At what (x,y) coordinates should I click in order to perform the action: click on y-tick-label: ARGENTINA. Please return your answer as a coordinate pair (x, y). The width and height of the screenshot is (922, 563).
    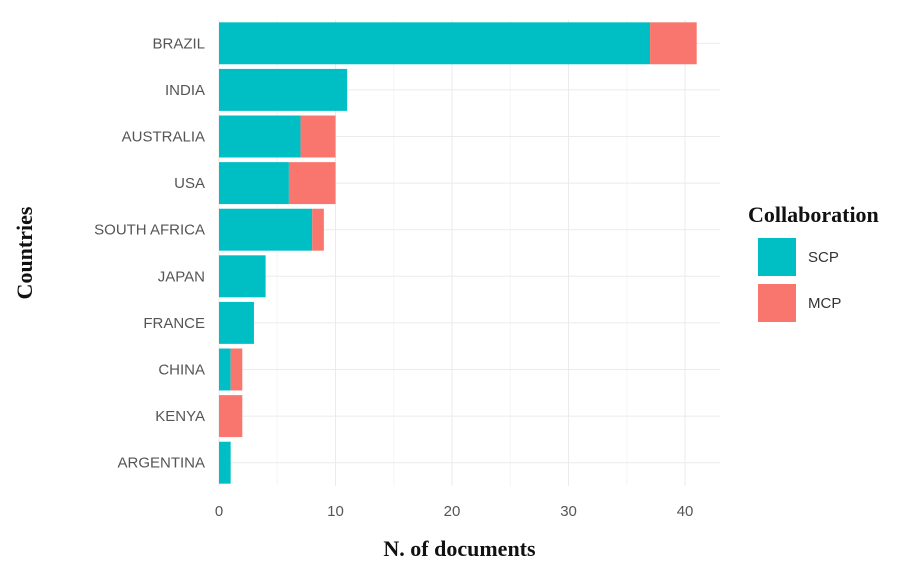
    Looking at the image, I should click on (161, 463).